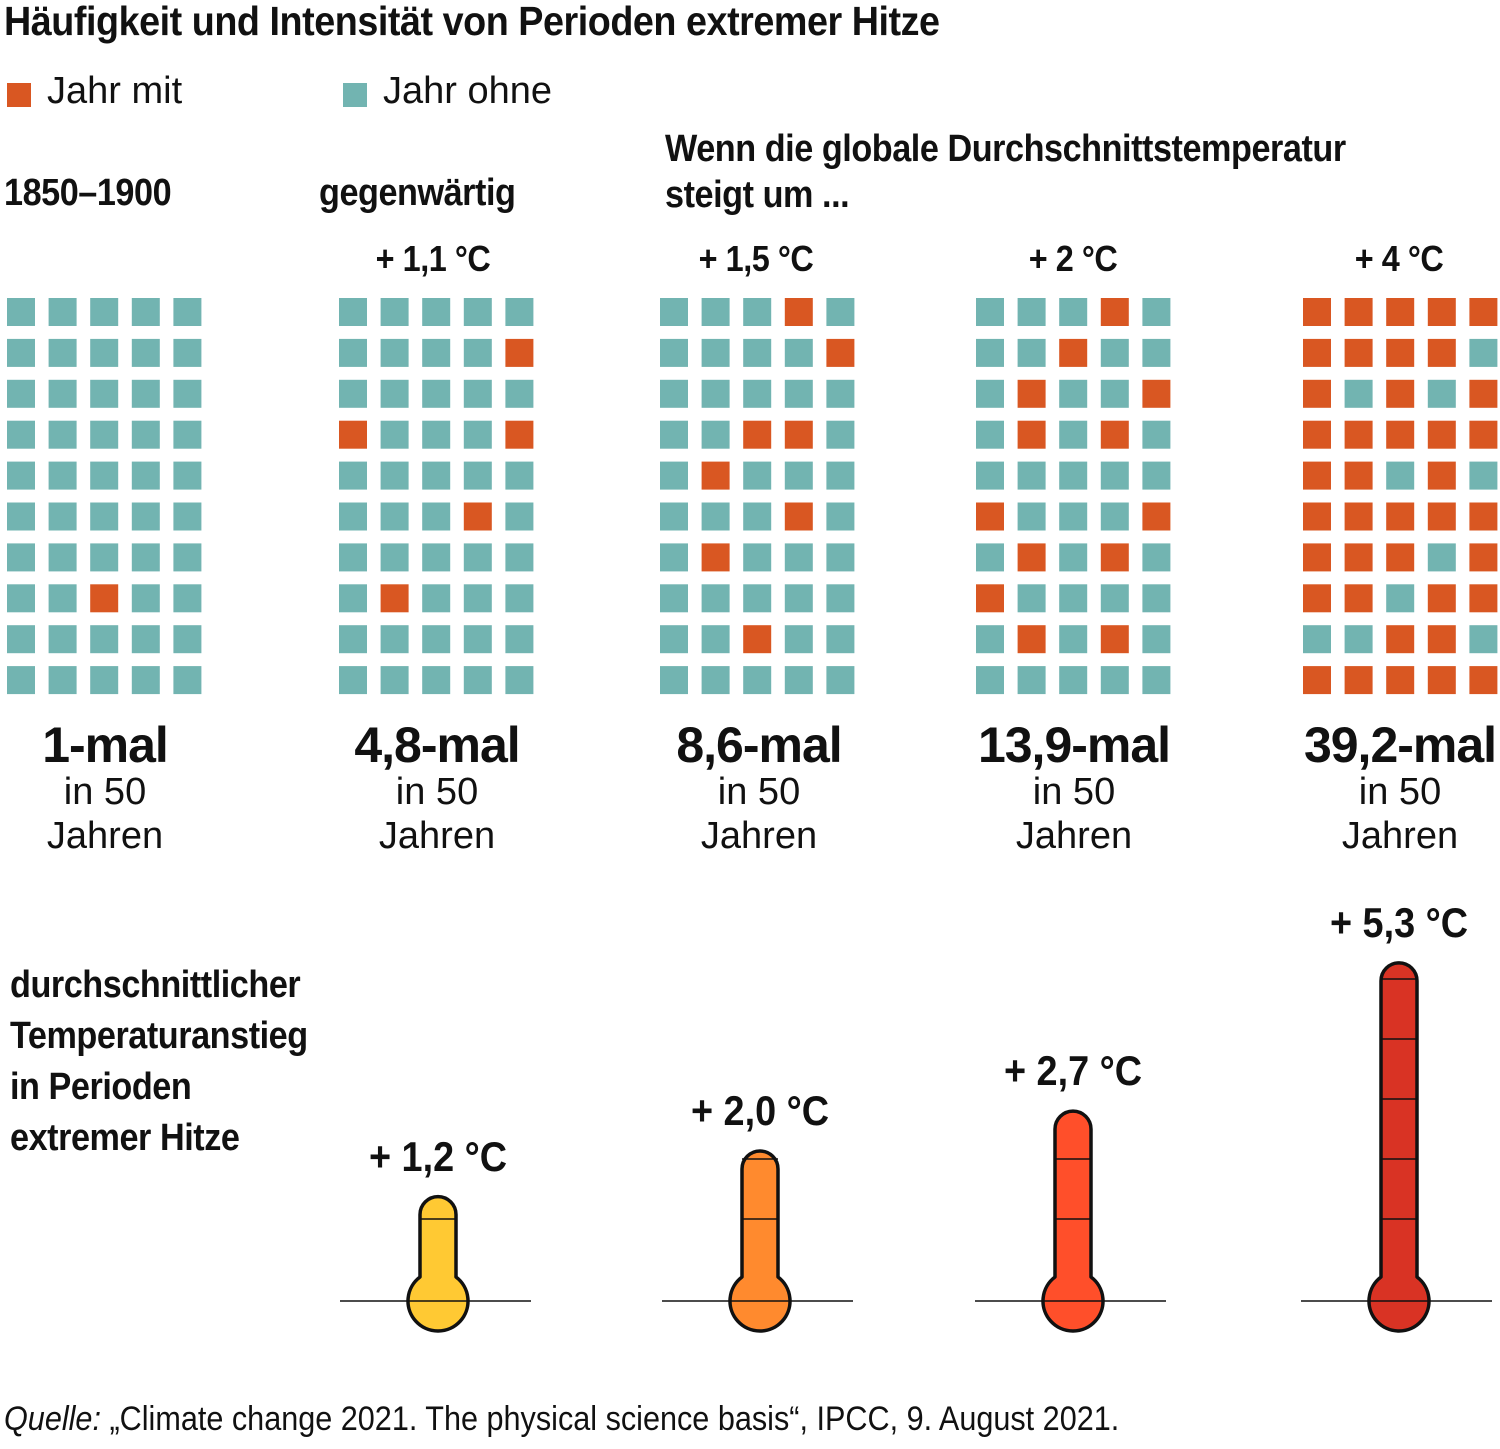 This screenshot has height=1449, width=1500. What do you see at coordinates (1399, 922) in the screenshot?
I see `thermometer-label-4: + 5,3 °C` at bounding box center [1399, 922].